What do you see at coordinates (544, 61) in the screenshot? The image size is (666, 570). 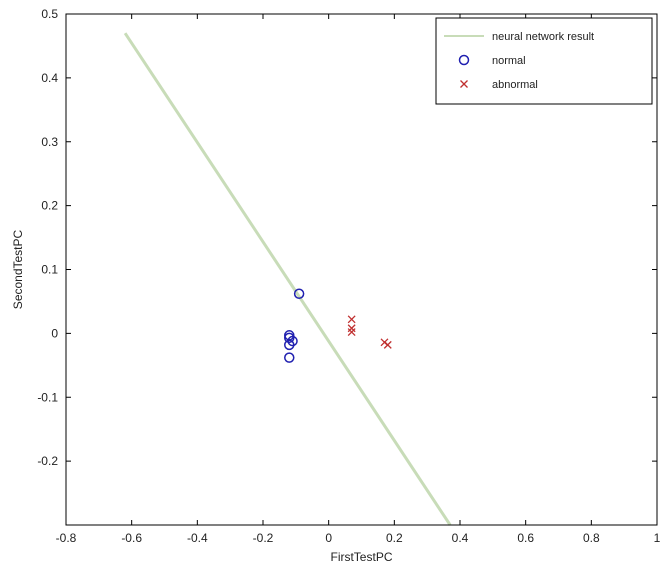 I see `legend: neural network result normal abnormal` at bounding box center [544, 61].